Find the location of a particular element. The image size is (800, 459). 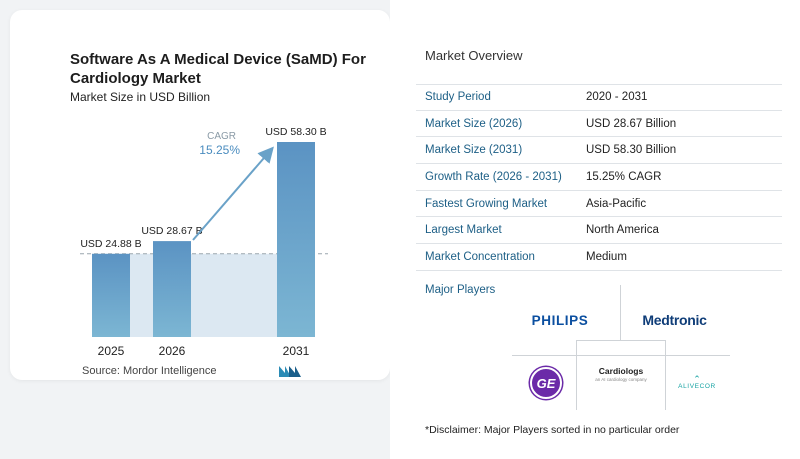

cardiologs-logo: Cardiologs an AI cardiology company is located at coordinates (621, 374).